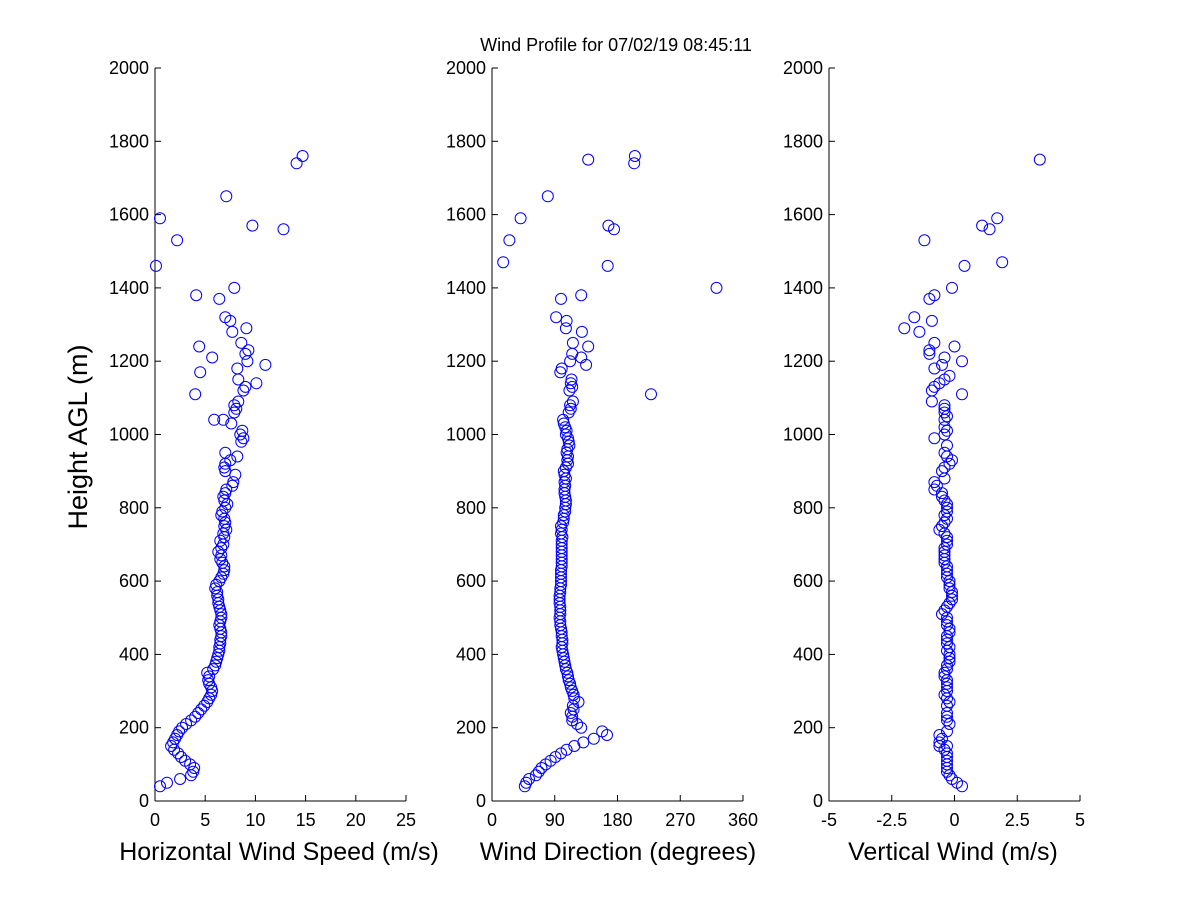 This screenshot has height=900, width=1200. I want to click on x-tick-label: 25, so click(406, 820).